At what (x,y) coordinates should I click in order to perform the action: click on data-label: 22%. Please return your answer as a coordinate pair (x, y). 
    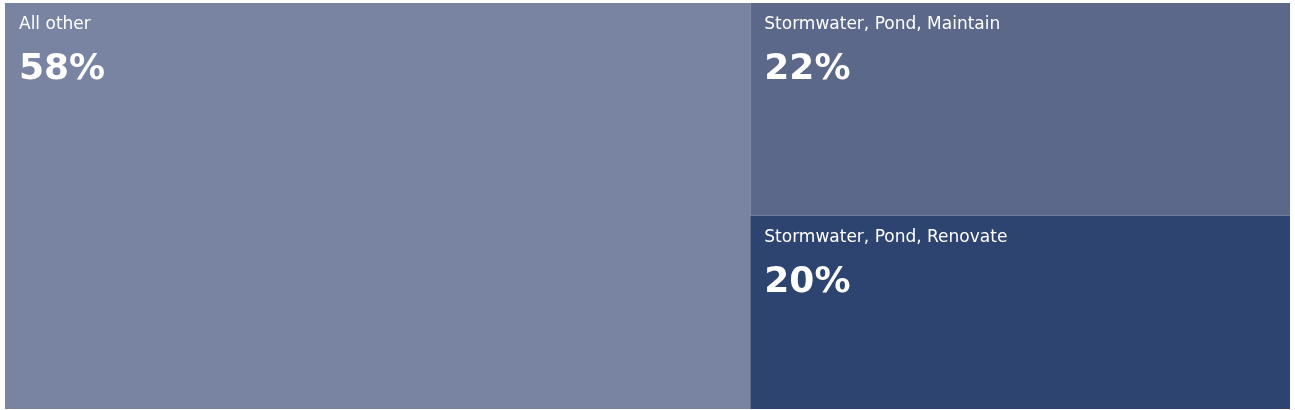
    Looking at the image, I should click on (807, 66).